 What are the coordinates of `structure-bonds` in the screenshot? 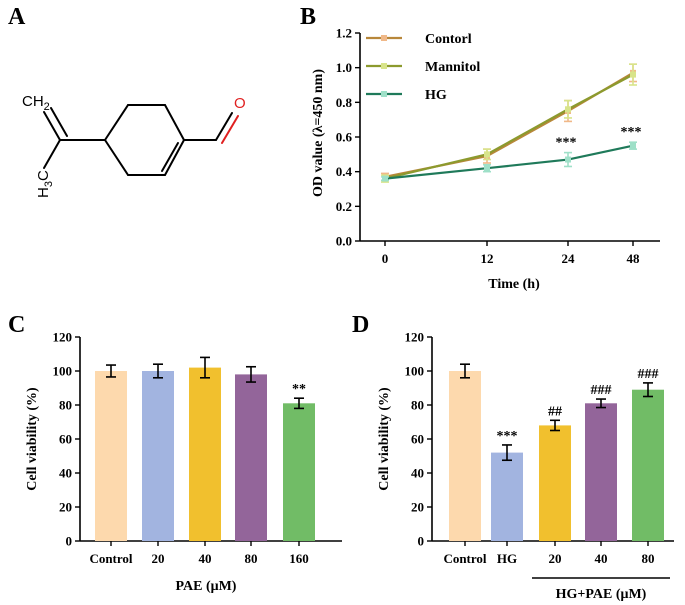 It's located at (141, 140).